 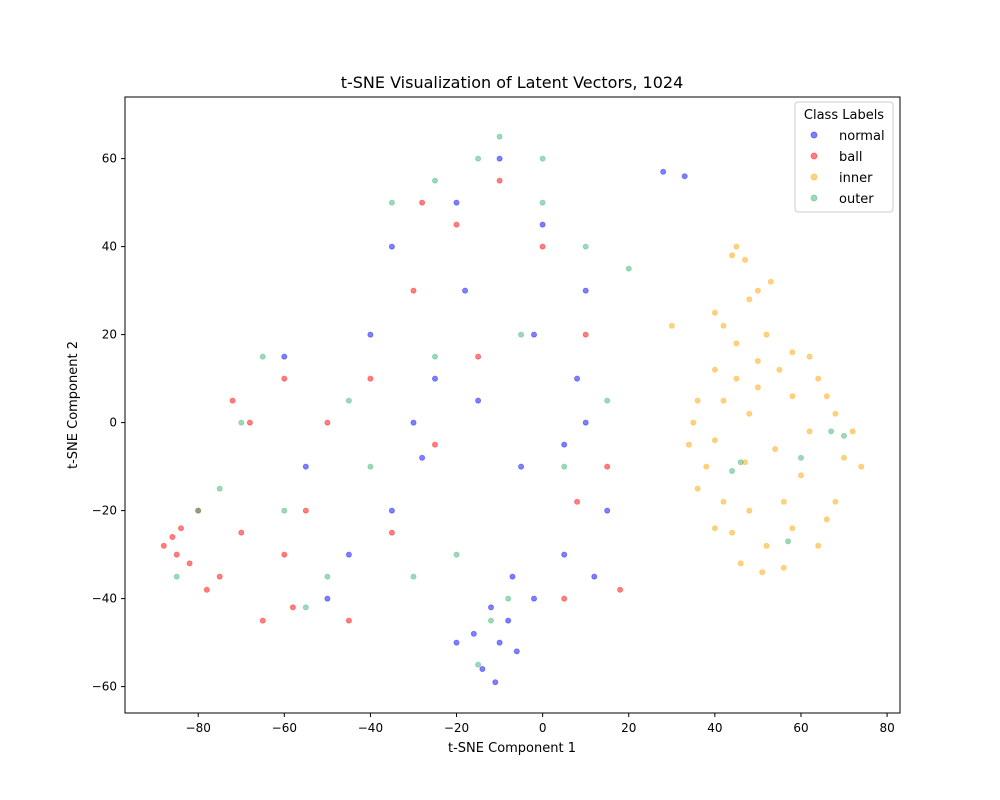 I want to click on legend-label-inner: inner, so click(x=856, y=178).